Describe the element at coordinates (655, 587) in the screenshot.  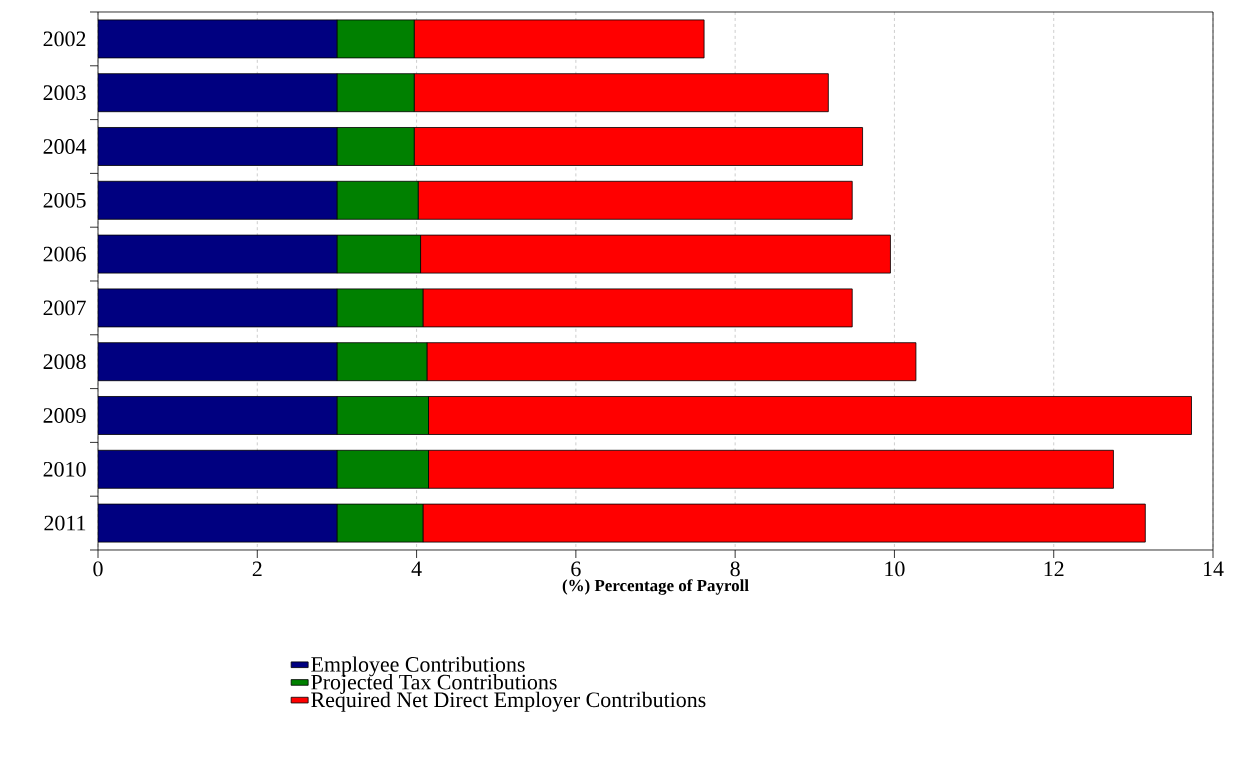
I see `x-axis-title: (%) Percentage of Payroll` at that location.